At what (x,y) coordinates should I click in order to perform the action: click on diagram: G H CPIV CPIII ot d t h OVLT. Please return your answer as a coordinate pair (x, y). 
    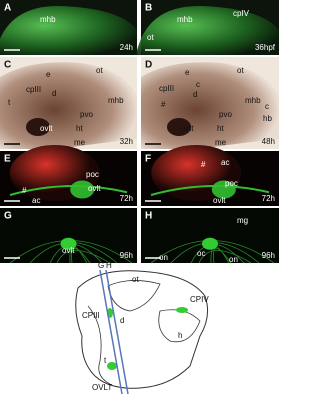
    Looking at the image, I should click on (142, 328).